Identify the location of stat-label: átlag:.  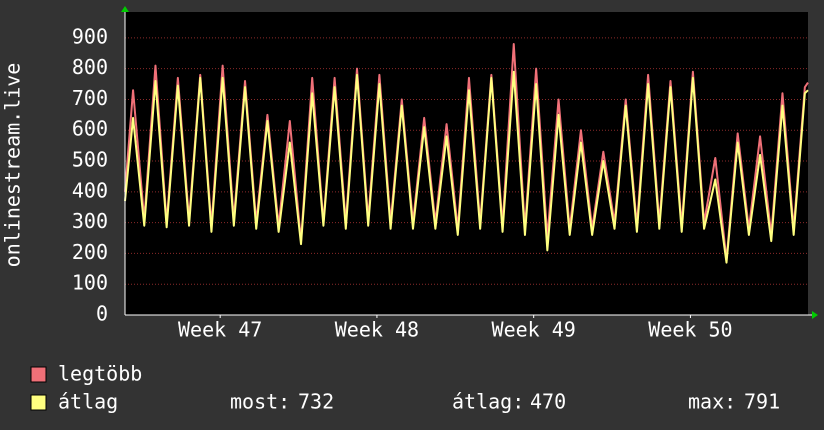
(488, 402).